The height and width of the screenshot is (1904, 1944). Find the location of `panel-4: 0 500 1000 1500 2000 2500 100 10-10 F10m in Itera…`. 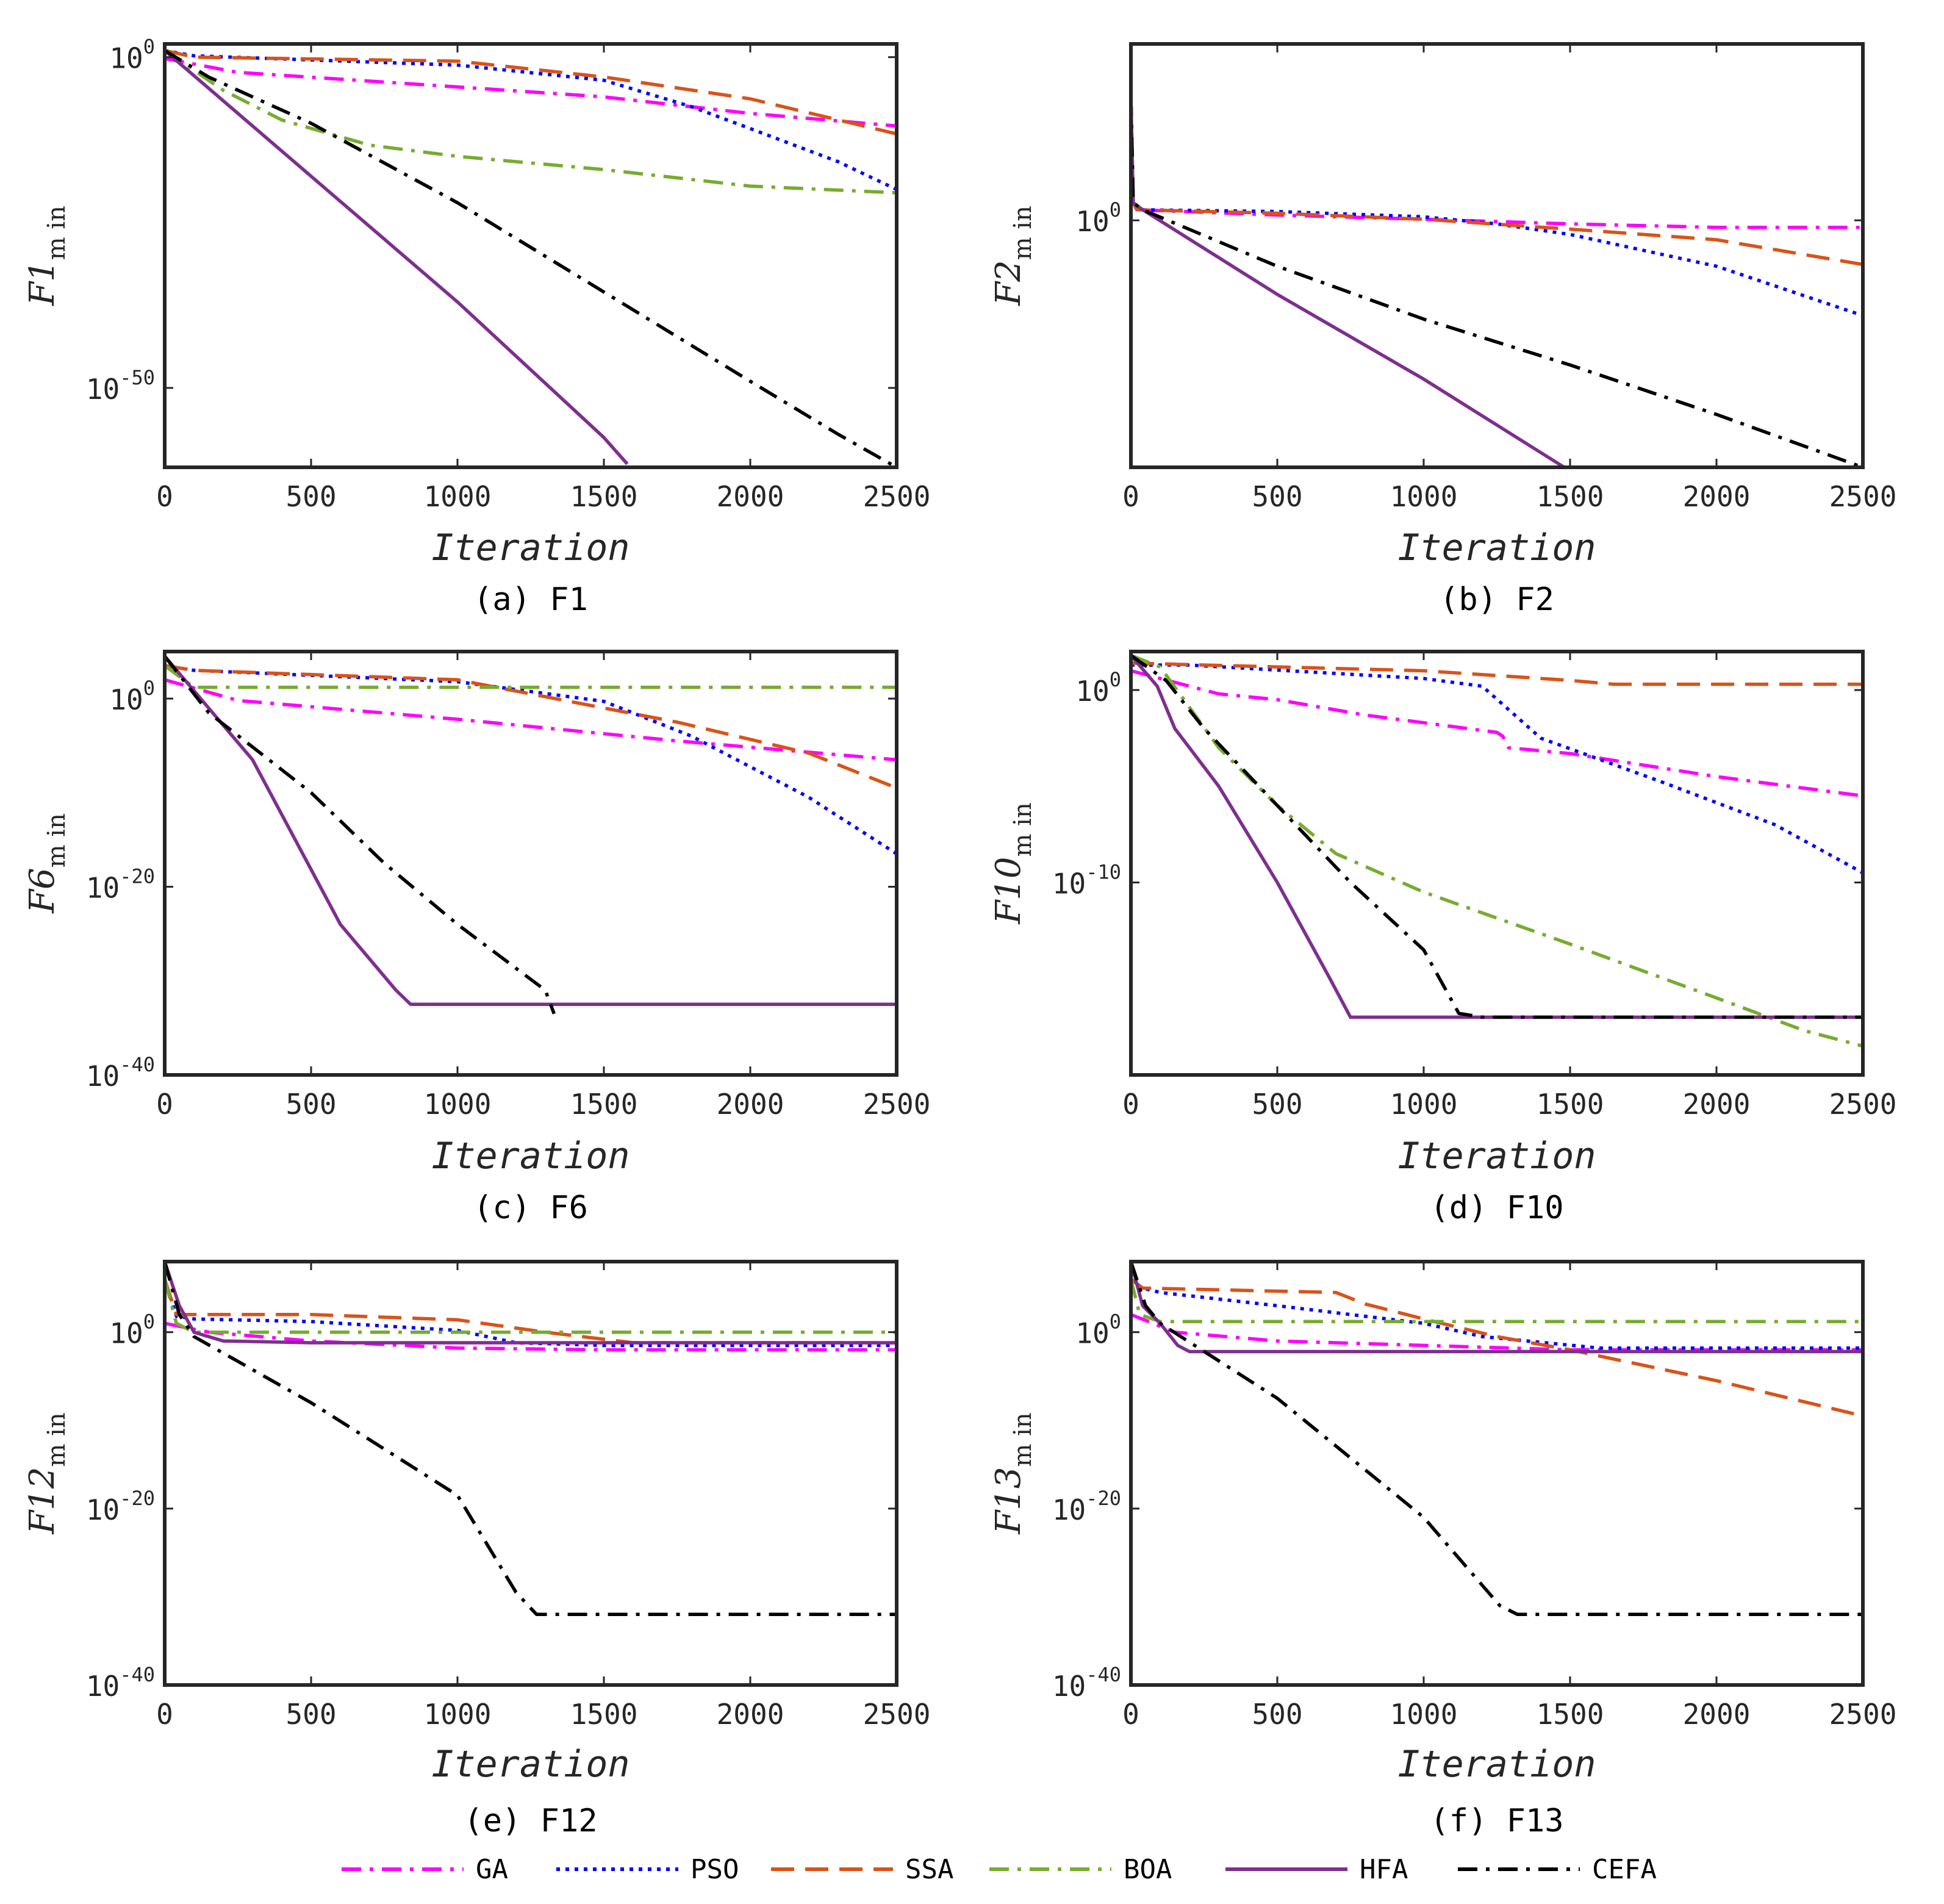

panel-4: 0 500 1000 1500 2000 2500 100 10-10 F10m in Itera… is located at coordinates (1443, 938).